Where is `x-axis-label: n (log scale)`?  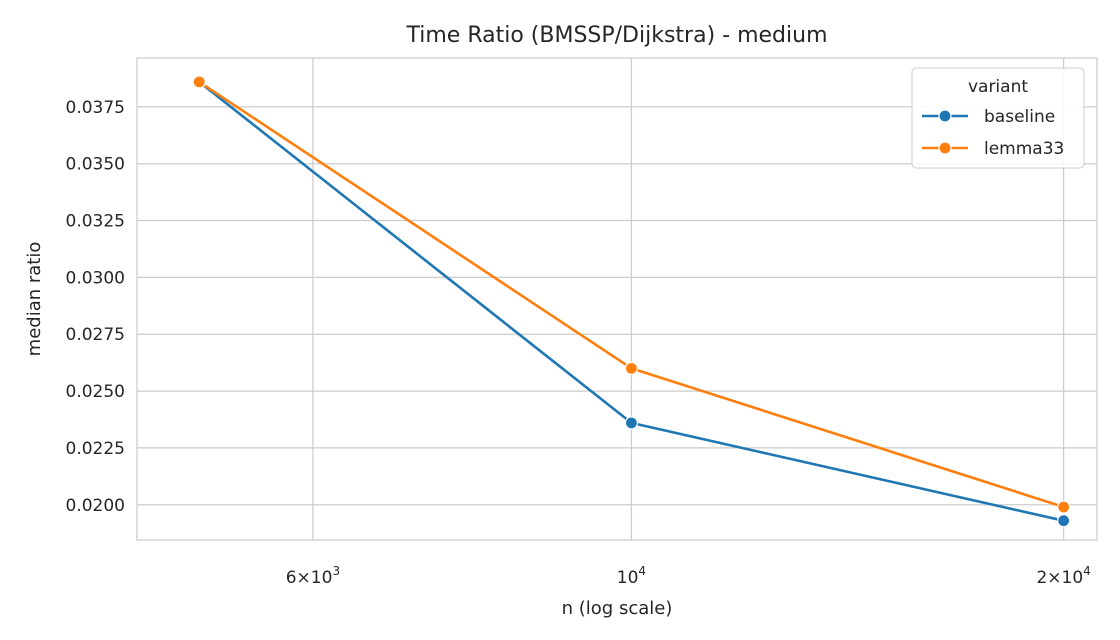
x-axis-label: n (log scale) is located at coordinates (617, 608).